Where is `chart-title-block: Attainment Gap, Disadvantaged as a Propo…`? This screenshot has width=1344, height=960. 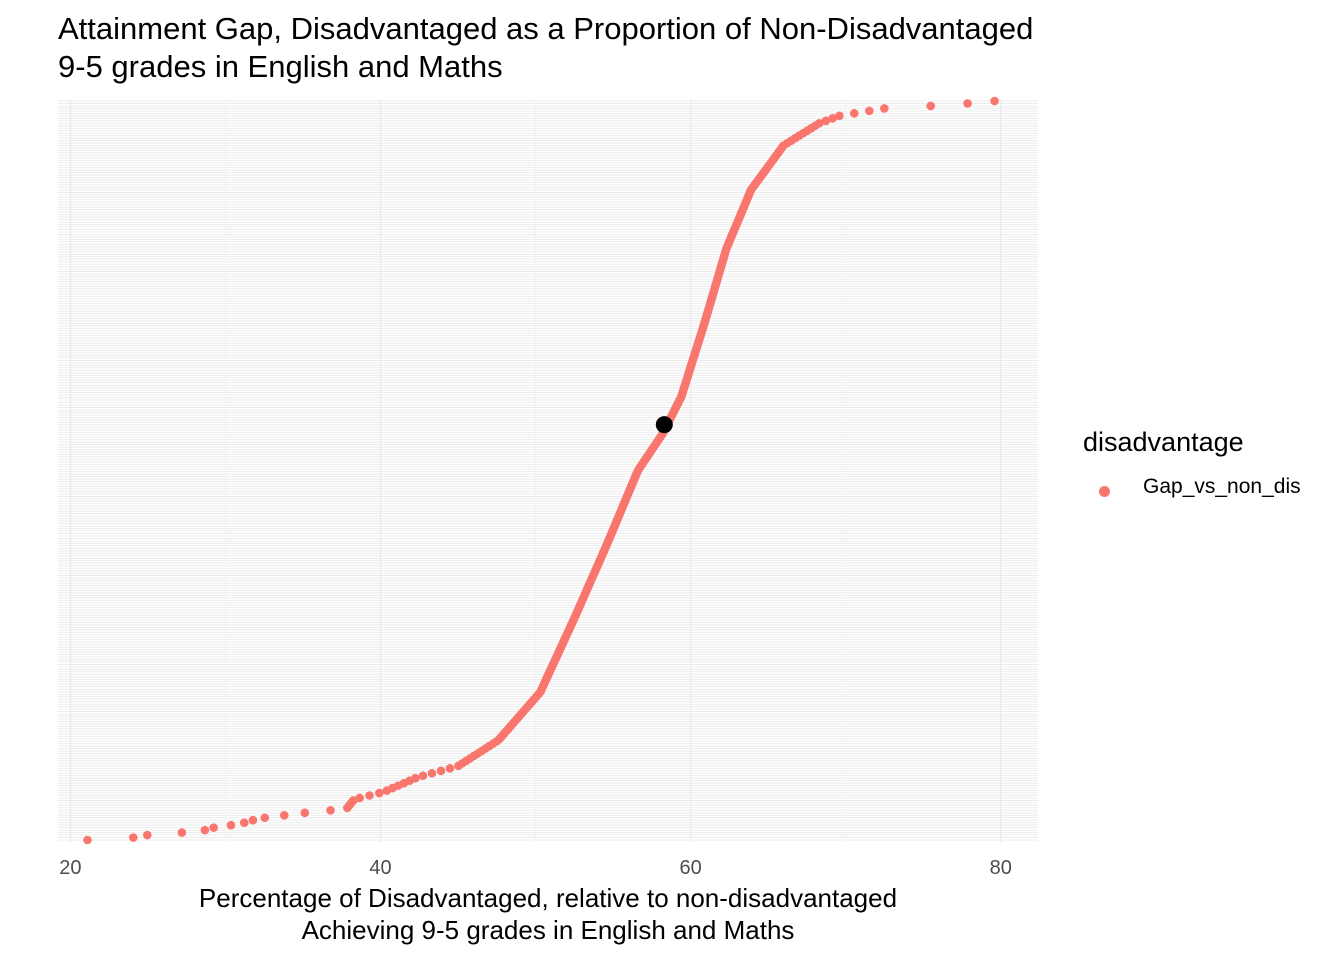 chart-title-block: Attainment Gap, Disadvantaged as a Propo… is located at coordinates (545, 48).